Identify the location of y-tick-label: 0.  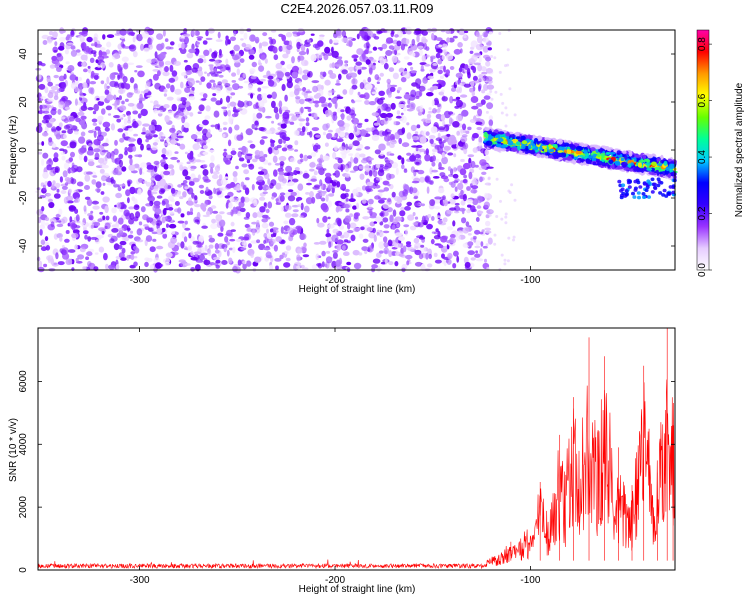
(23, 150).